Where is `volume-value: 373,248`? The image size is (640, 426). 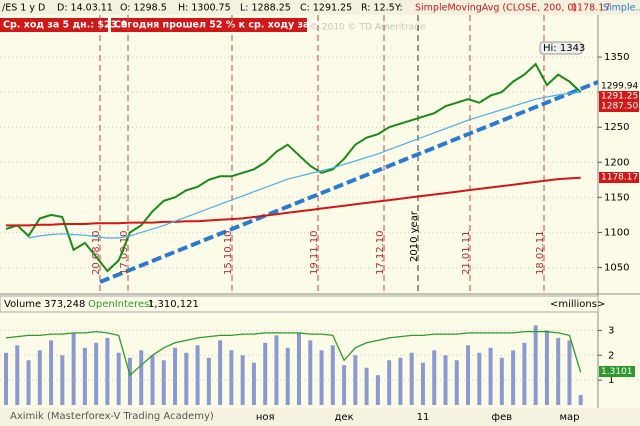 volume-value: 373,248 is located at coordinates (64, 304).